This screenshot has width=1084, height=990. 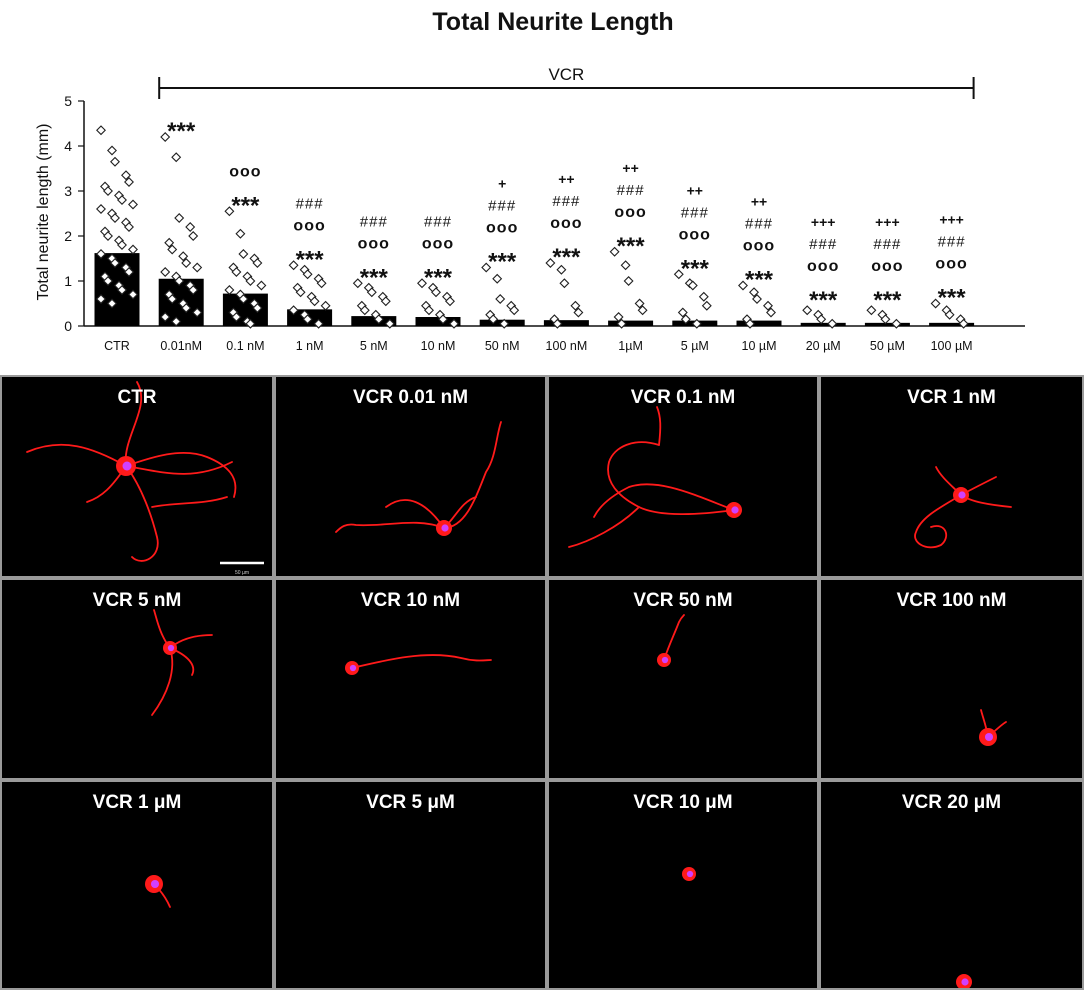 I want to click on panel-label: VCR 0.01 nM, so click(x=410, y=397).